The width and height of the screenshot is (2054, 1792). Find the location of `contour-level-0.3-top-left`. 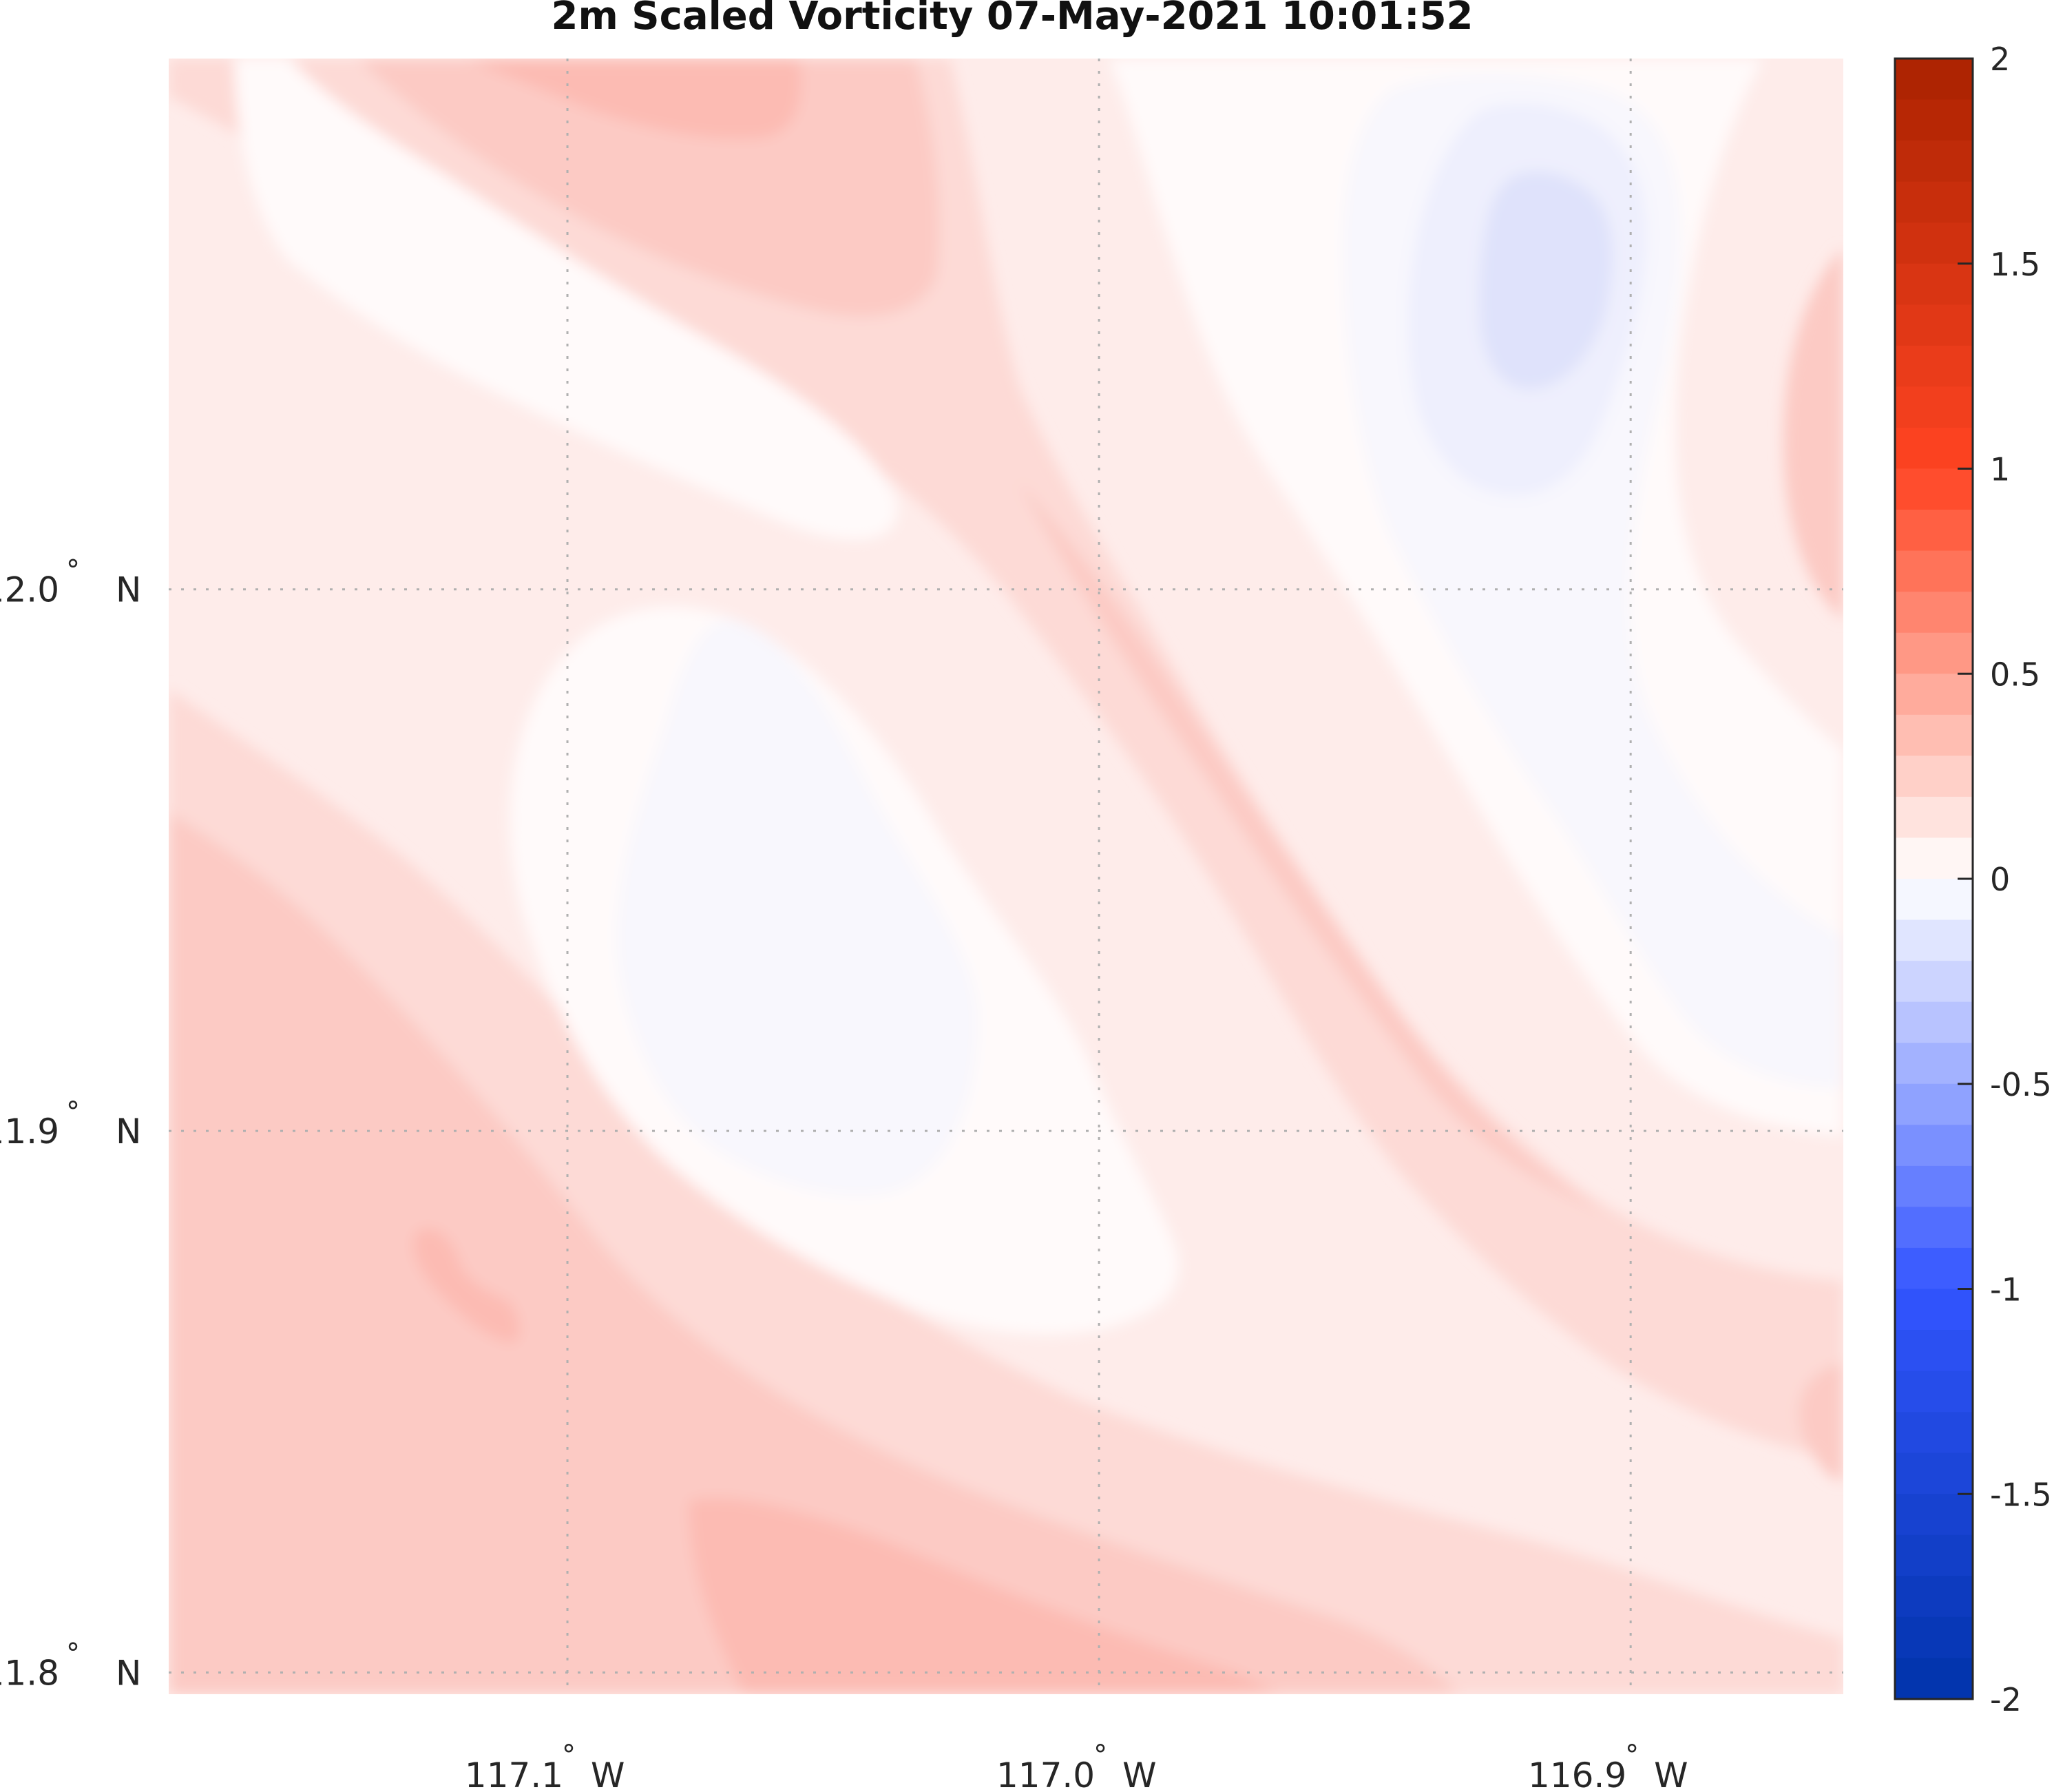

contour-level-0.3-top-left is located at coordinates (648, 188).